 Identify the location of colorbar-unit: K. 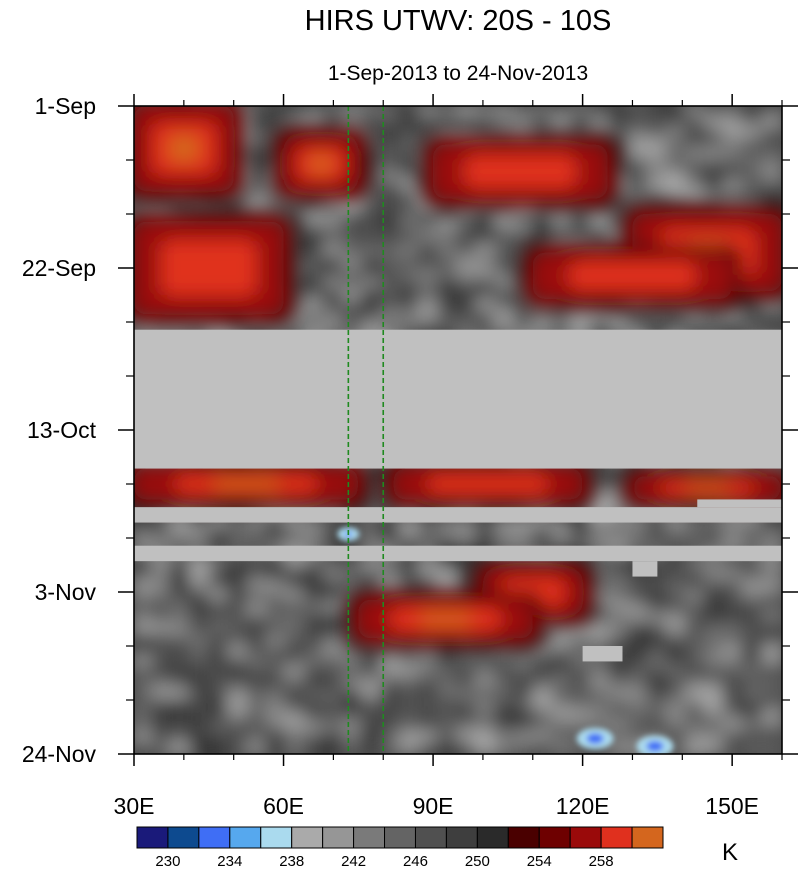
(730, 852).